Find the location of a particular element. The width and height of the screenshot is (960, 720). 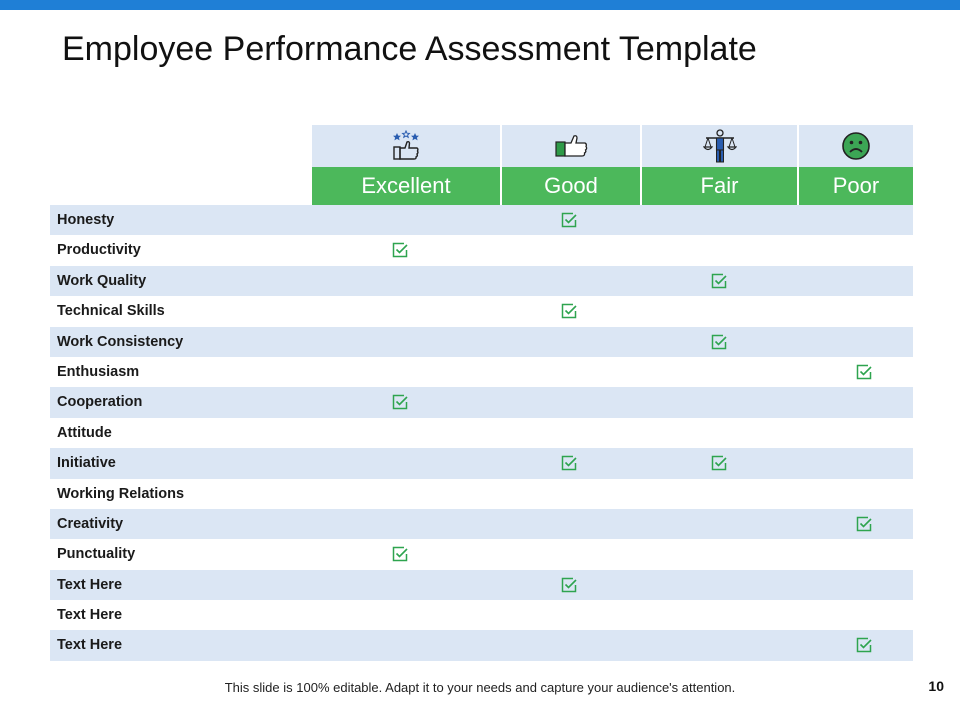

fair-icon-cell is located at coordinates (718, 146).